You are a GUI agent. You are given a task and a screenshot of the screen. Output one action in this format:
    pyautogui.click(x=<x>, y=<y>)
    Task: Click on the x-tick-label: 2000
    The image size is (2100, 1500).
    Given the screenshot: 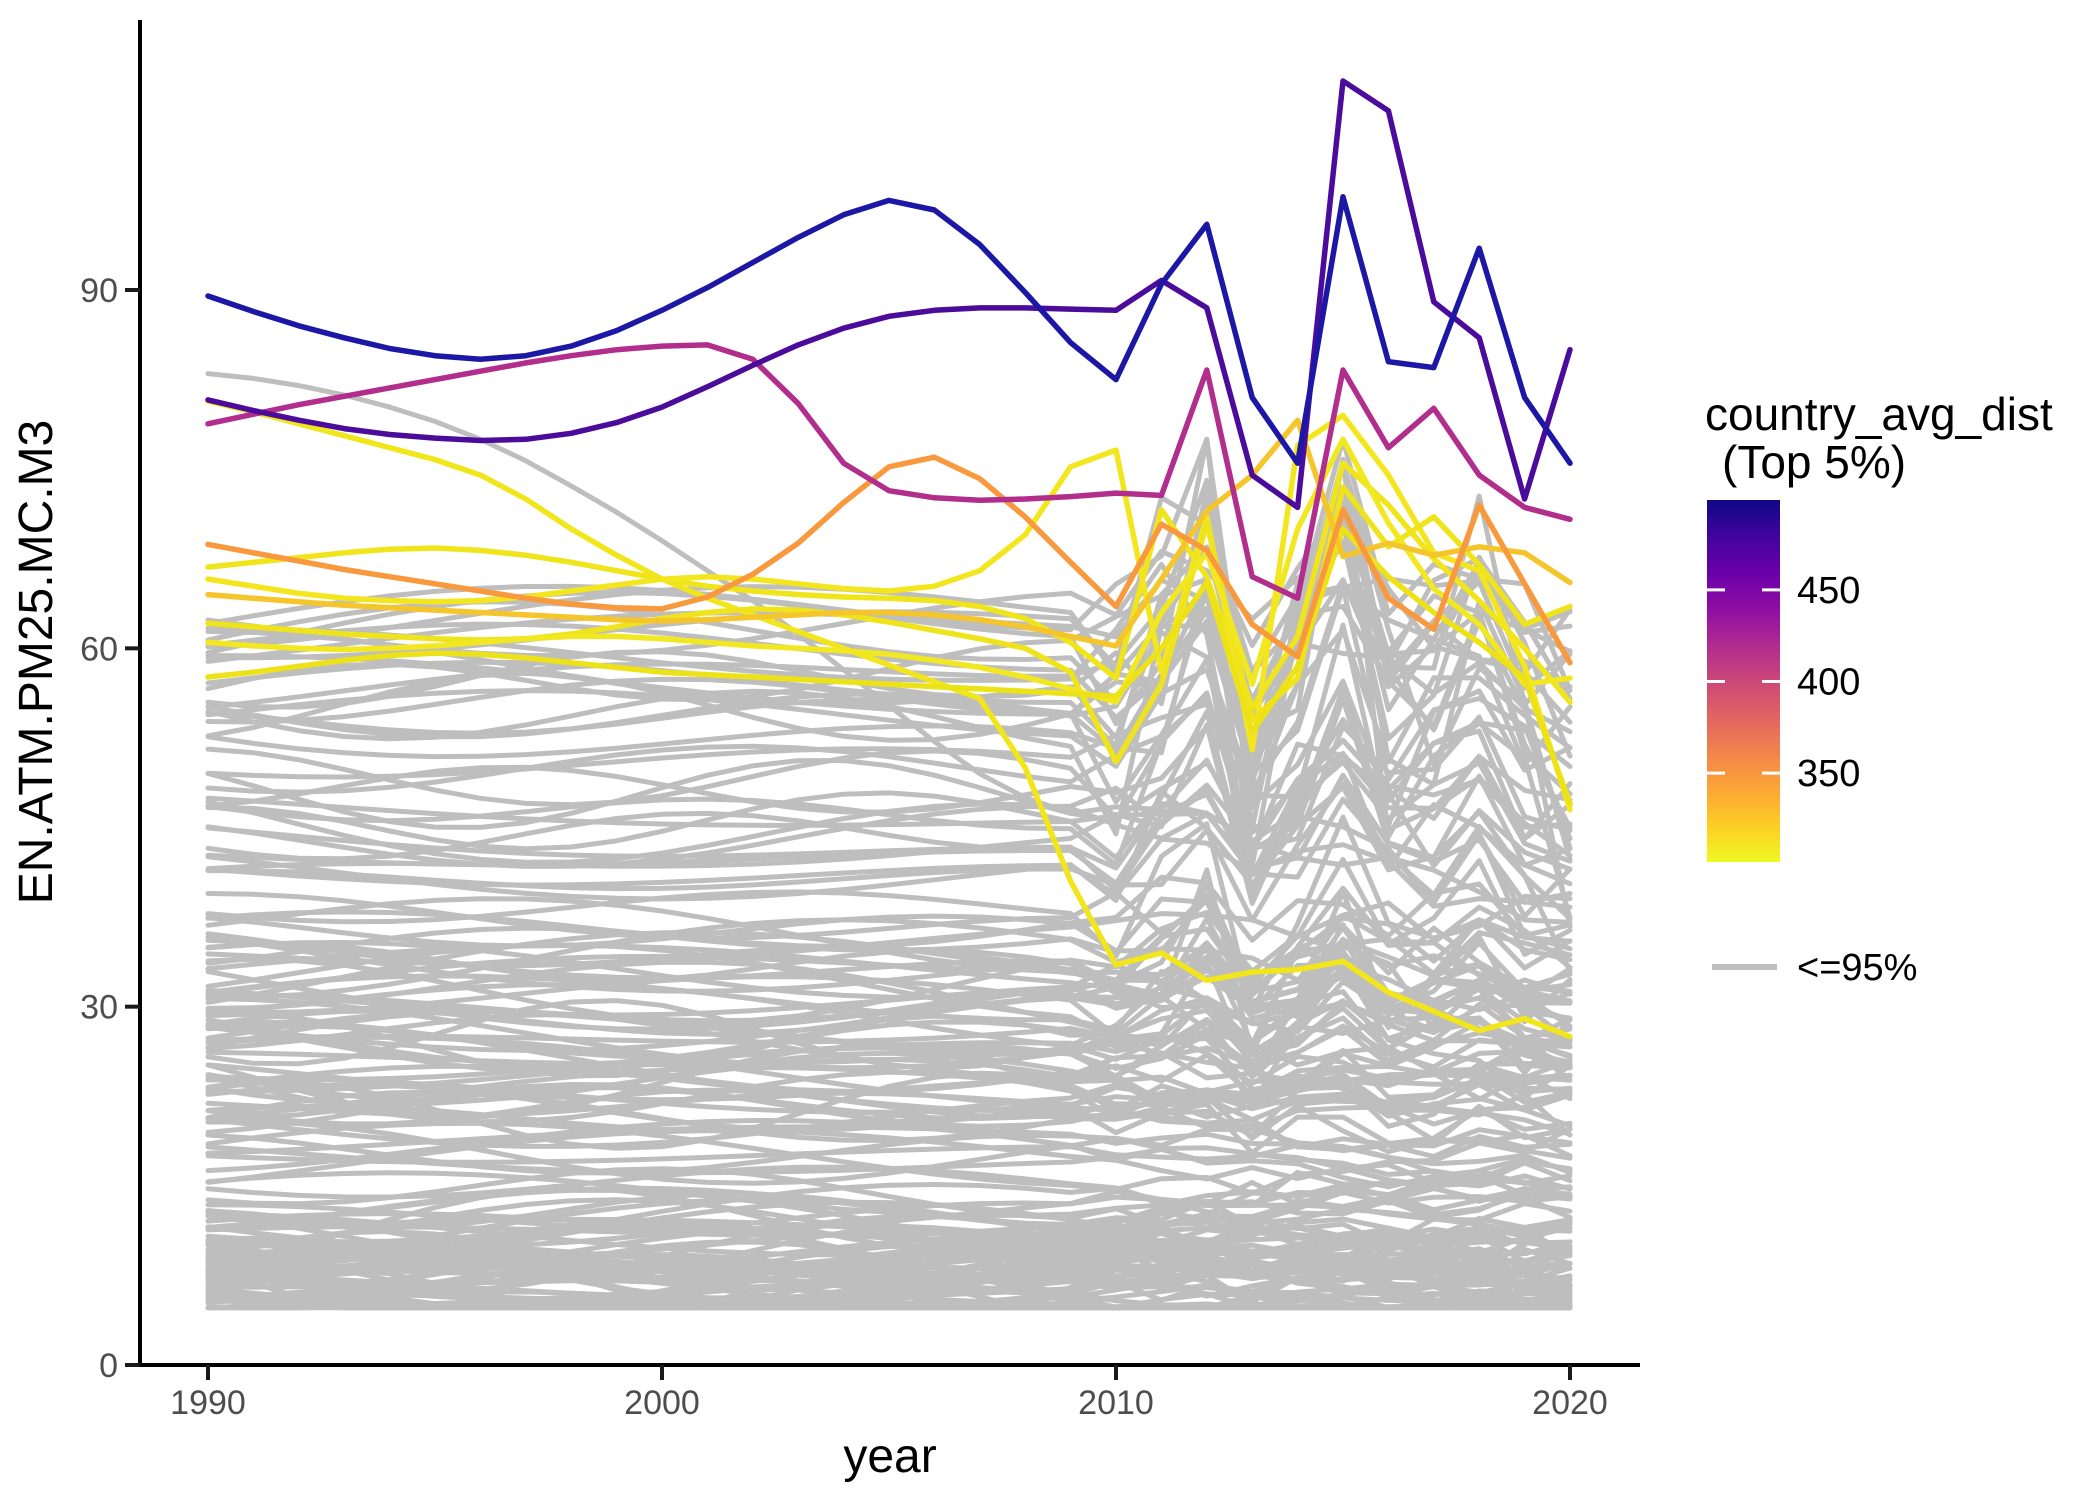 What is the action you would take?
    pyautogui.click(x=662, y=1403)
    